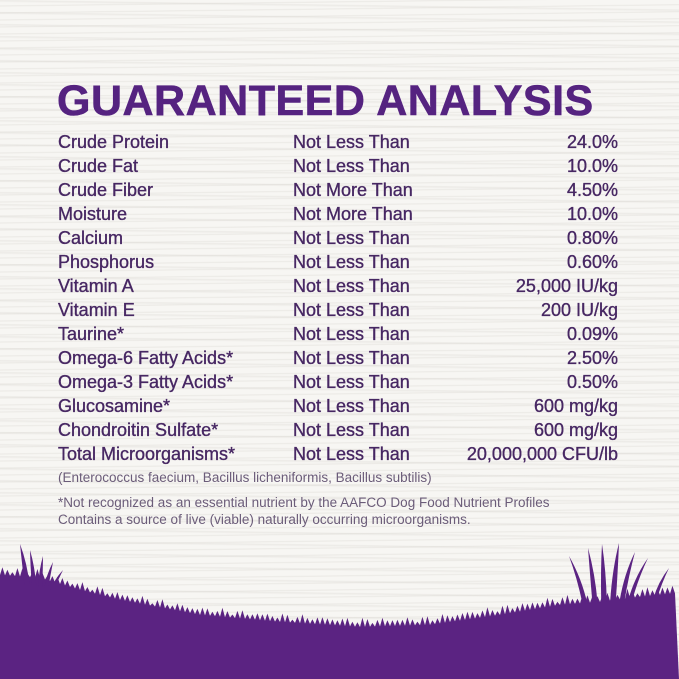 This screenshot has height=679, width=679. I want to click on table-row: Omega-3 Fatty Acids* Not Less Than 0.50%, so click(338, 382).